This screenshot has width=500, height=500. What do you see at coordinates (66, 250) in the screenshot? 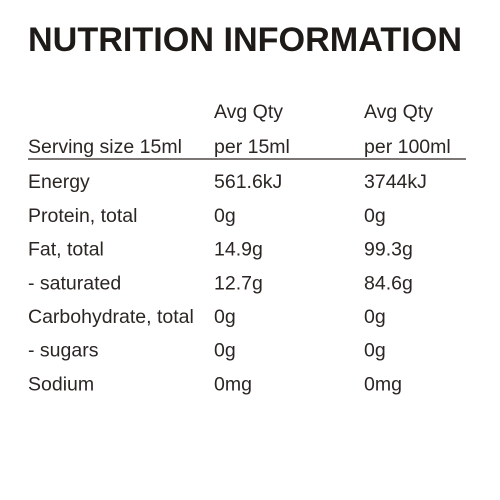
I see `row-label: Fat, total` at bounding box center [66, 250].